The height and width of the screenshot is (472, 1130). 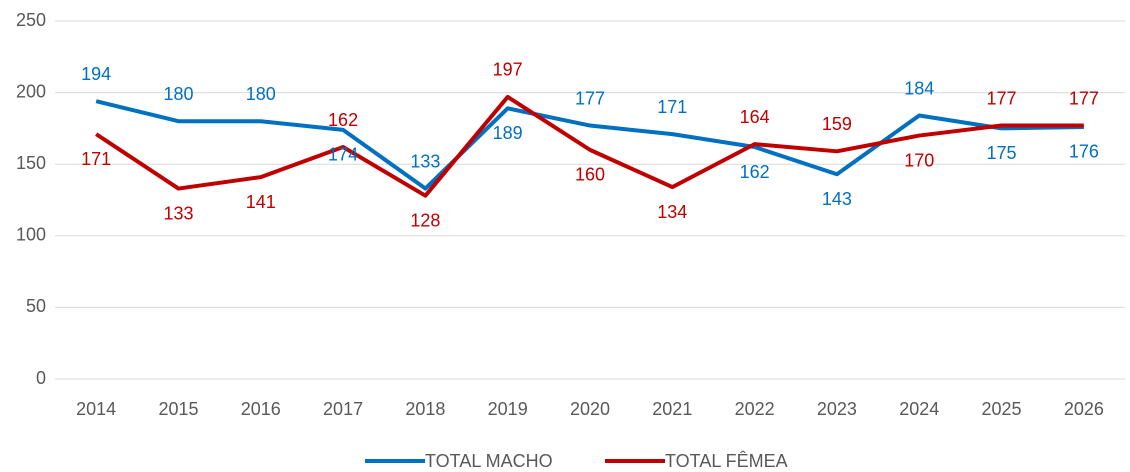 What do you see at coordinates (837, 124) in the screenshot?
I see `data-label: 159` at bounding box center [837, 124].